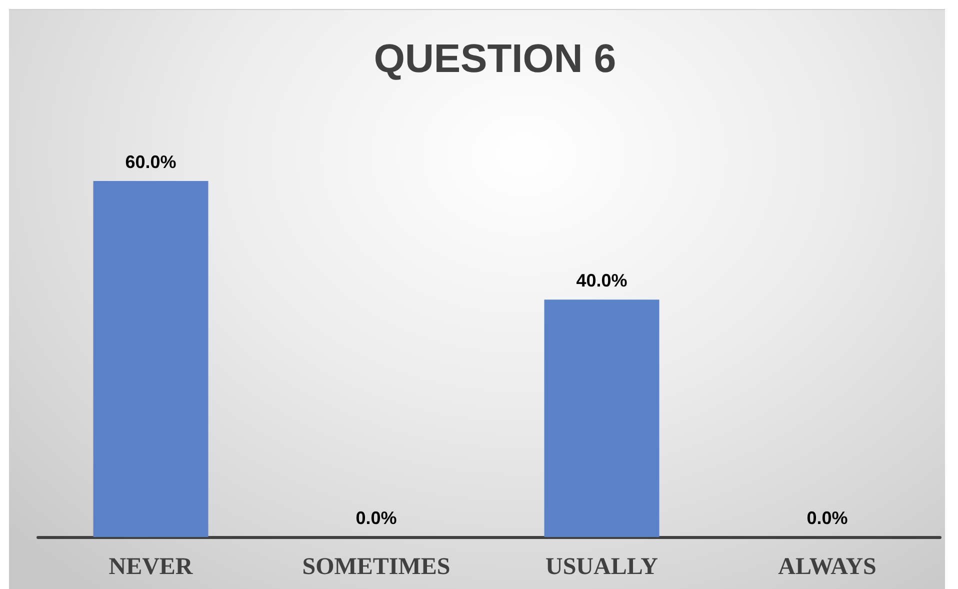 The image size is (958, 589). Describe the element at coordinates (495, 59) in the screenshot. I see `chart-title: QUESTION 6` at that location.